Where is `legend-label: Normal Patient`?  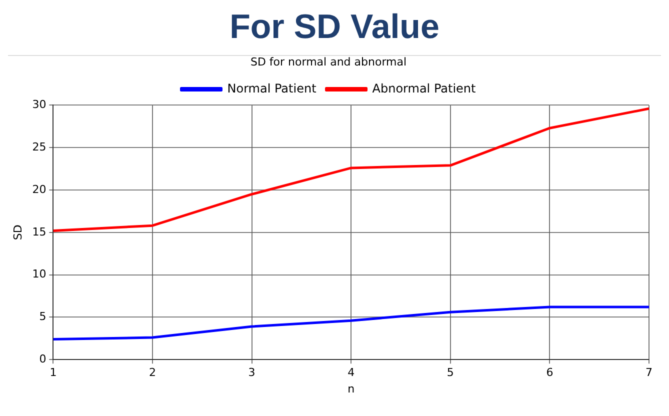 legend-label: Normal Patient is located at coordinates (272, 88).